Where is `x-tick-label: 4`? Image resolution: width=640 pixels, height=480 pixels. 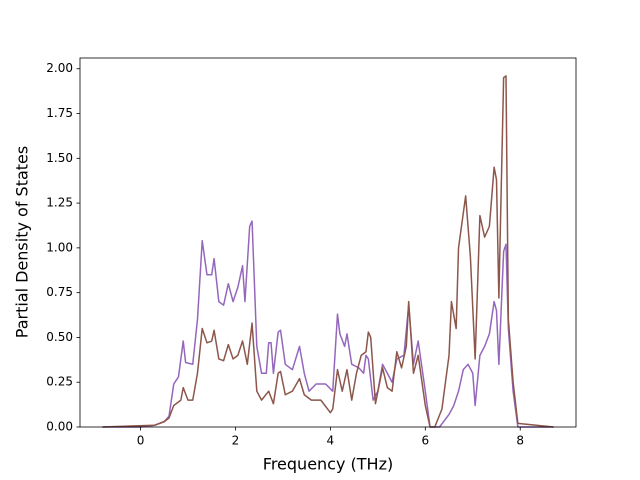
x-tick-label: 4 is located at coordinates (331, 441).